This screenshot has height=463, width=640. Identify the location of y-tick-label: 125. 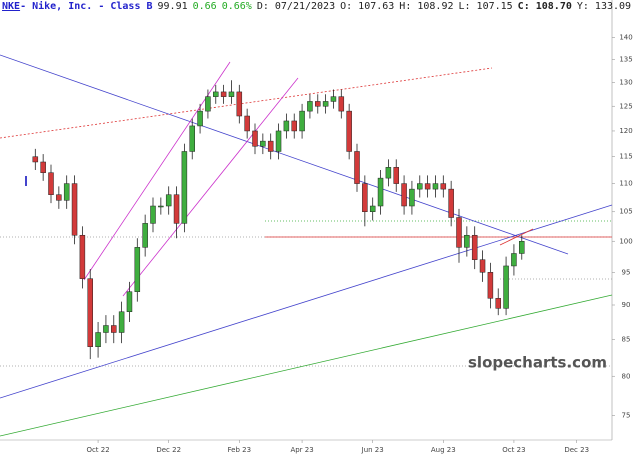
(625, 106).